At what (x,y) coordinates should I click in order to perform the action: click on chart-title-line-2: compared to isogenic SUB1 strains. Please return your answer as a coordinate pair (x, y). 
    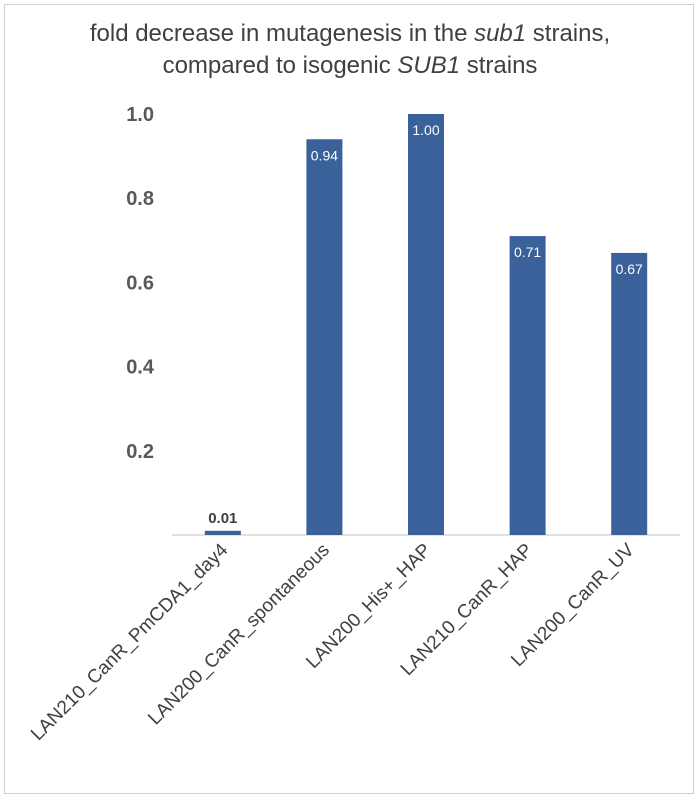
    Looking at the image, I should click on (350, 65).